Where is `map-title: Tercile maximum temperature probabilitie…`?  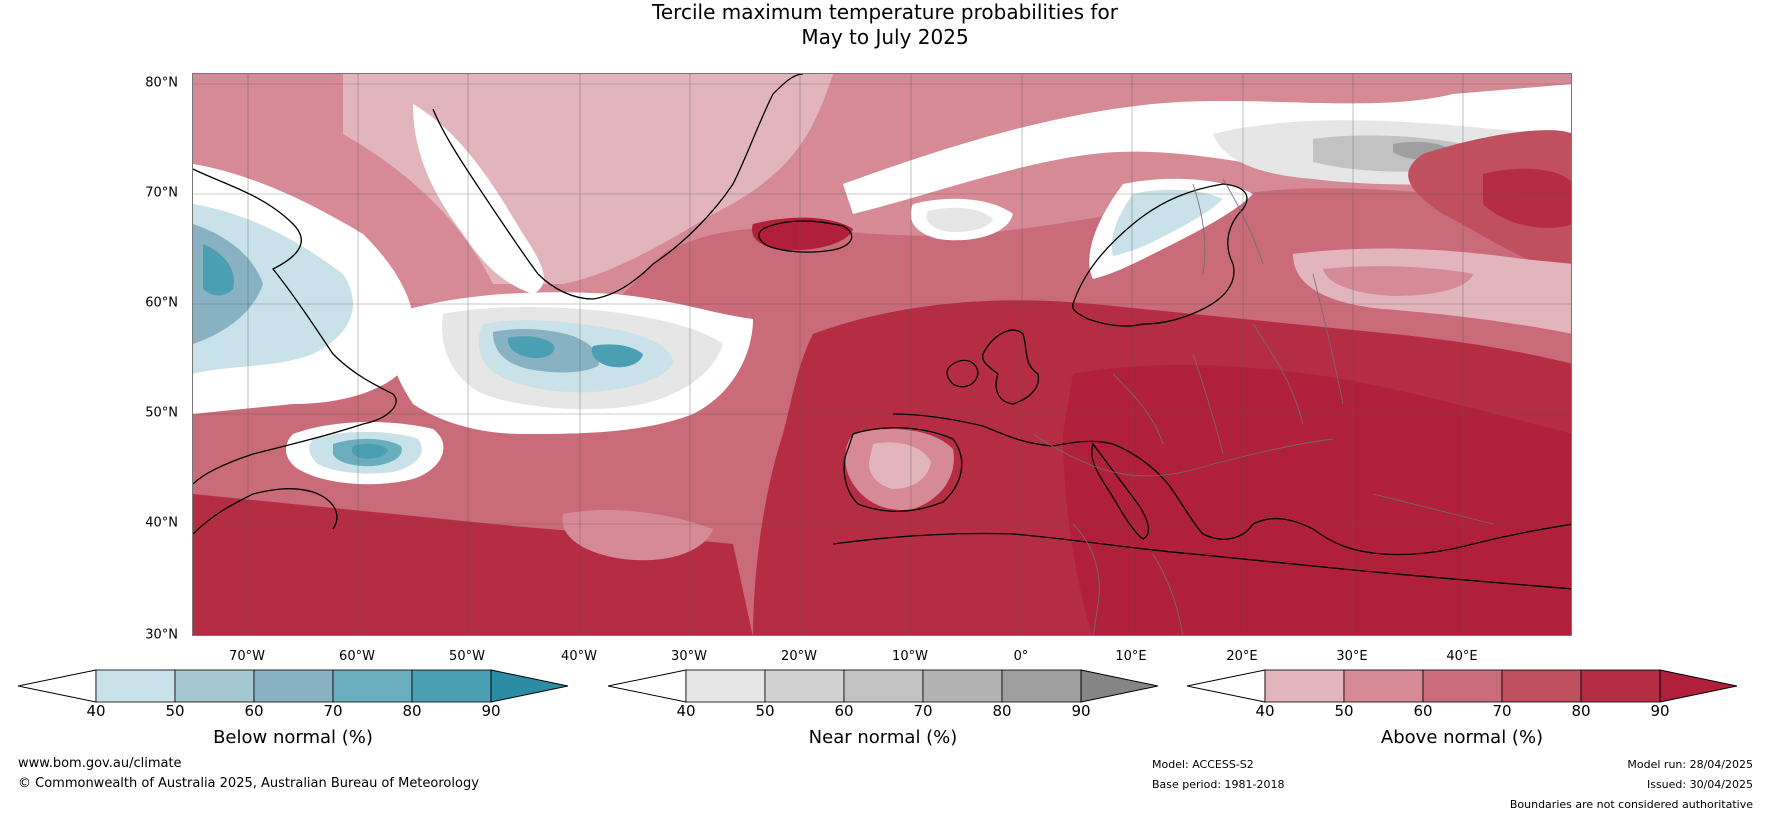 map-title: Tercile maximum temperature probabilitie… is located at coordinates (885, 25).